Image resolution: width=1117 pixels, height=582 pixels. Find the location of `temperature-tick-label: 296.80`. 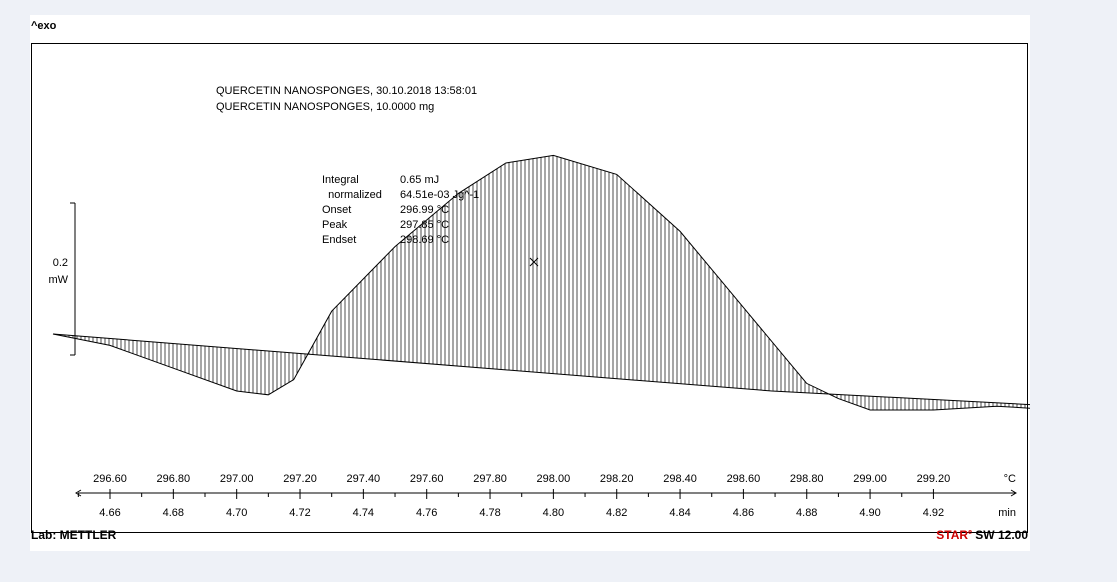

temperature-tick-label: 296.80 is located at coordinates (174, 479).